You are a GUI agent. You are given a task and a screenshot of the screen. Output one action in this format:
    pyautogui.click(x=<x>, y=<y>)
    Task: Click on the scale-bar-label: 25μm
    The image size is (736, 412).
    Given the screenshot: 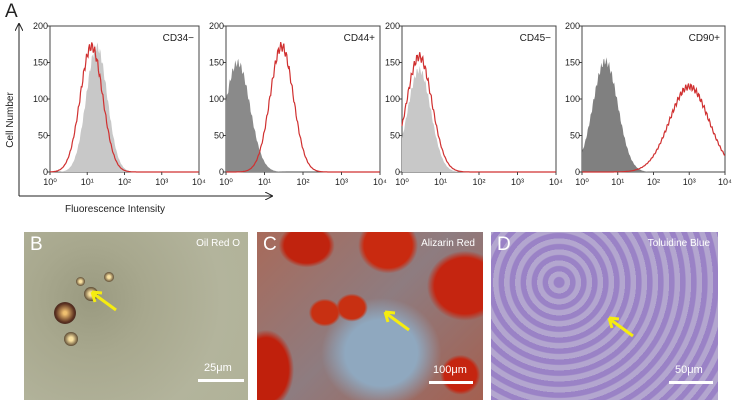 What is the action you would take?
    pyautogui.click(x=218, y=368)
    